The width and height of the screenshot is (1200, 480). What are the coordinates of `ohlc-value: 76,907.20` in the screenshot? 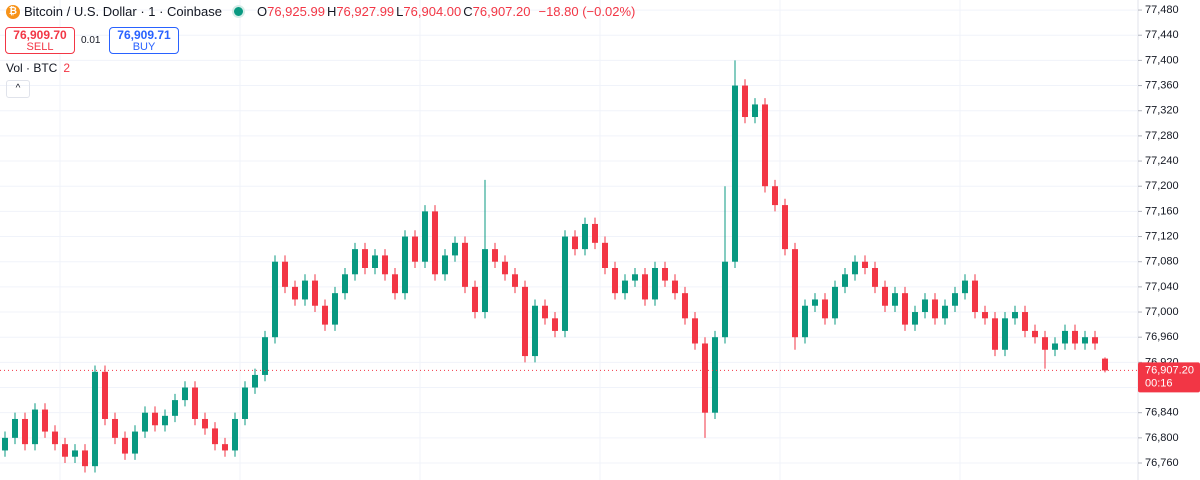 It's located at (501, 11).